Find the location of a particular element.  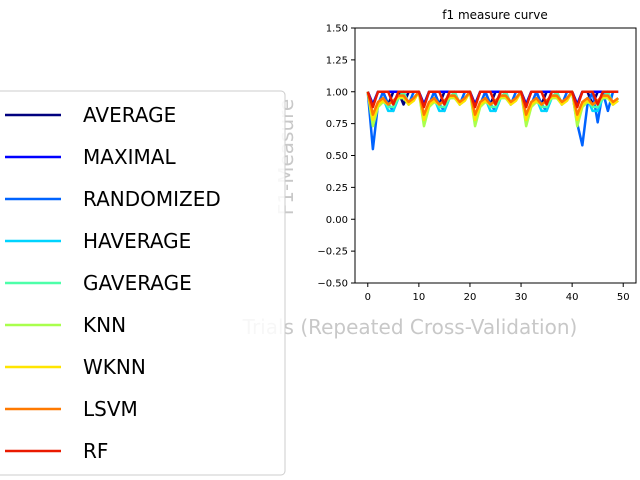

legend-label-maximal: MAXIMAL is located at coordinates (129, 157).